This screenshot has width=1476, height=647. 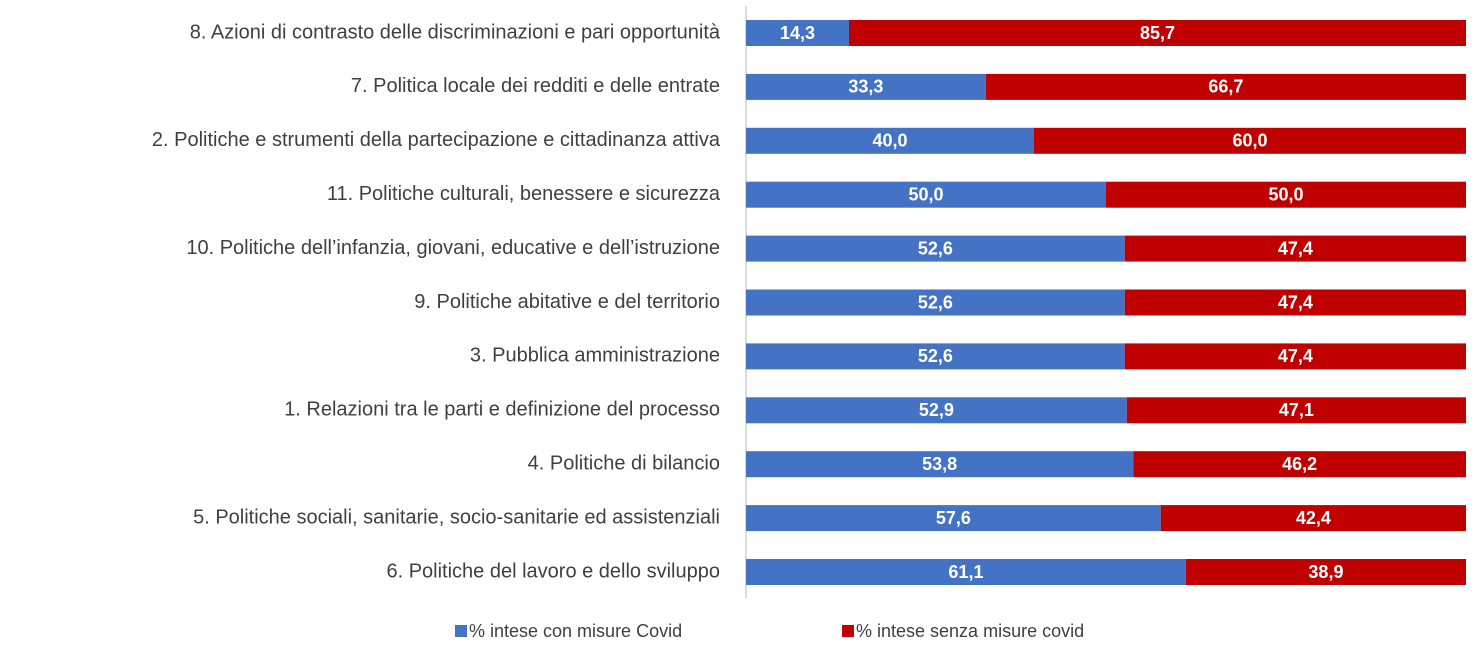 I want to click on data-label: 60,0, so click(x=1249, y=141).